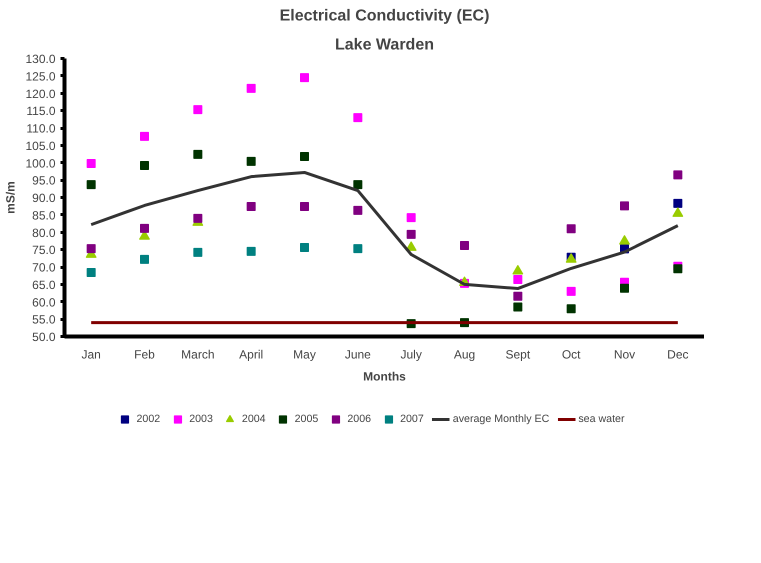 The height and width of the screenshot is (563, 761). What do you see at coordinates (625, 355) in the screenshot?
I see `x-tick-label: Nov` at bounding box center [625, 355].